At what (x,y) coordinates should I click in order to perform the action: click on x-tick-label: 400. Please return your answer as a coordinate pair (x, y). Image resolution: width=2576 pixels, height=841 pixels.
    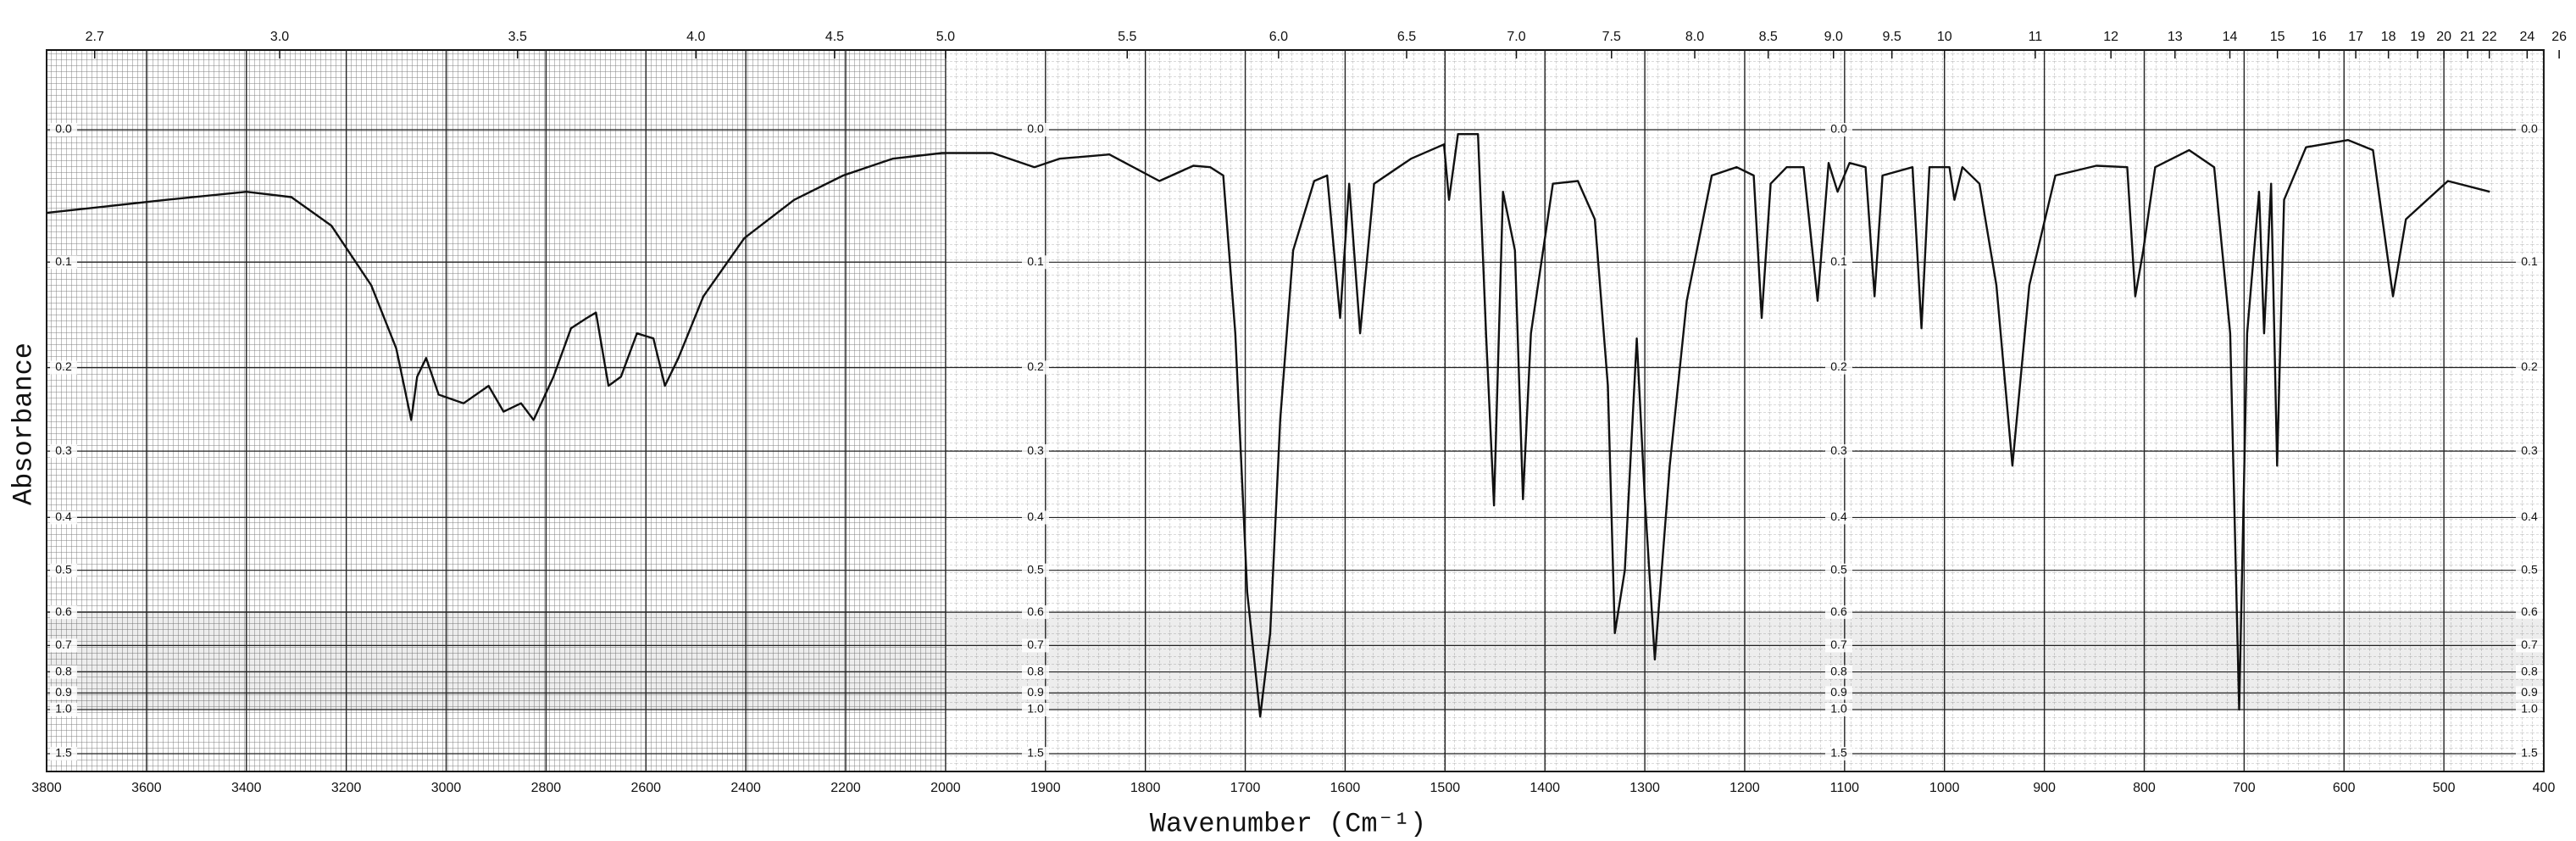
    Looking at the image, I should click on (2544, 788).